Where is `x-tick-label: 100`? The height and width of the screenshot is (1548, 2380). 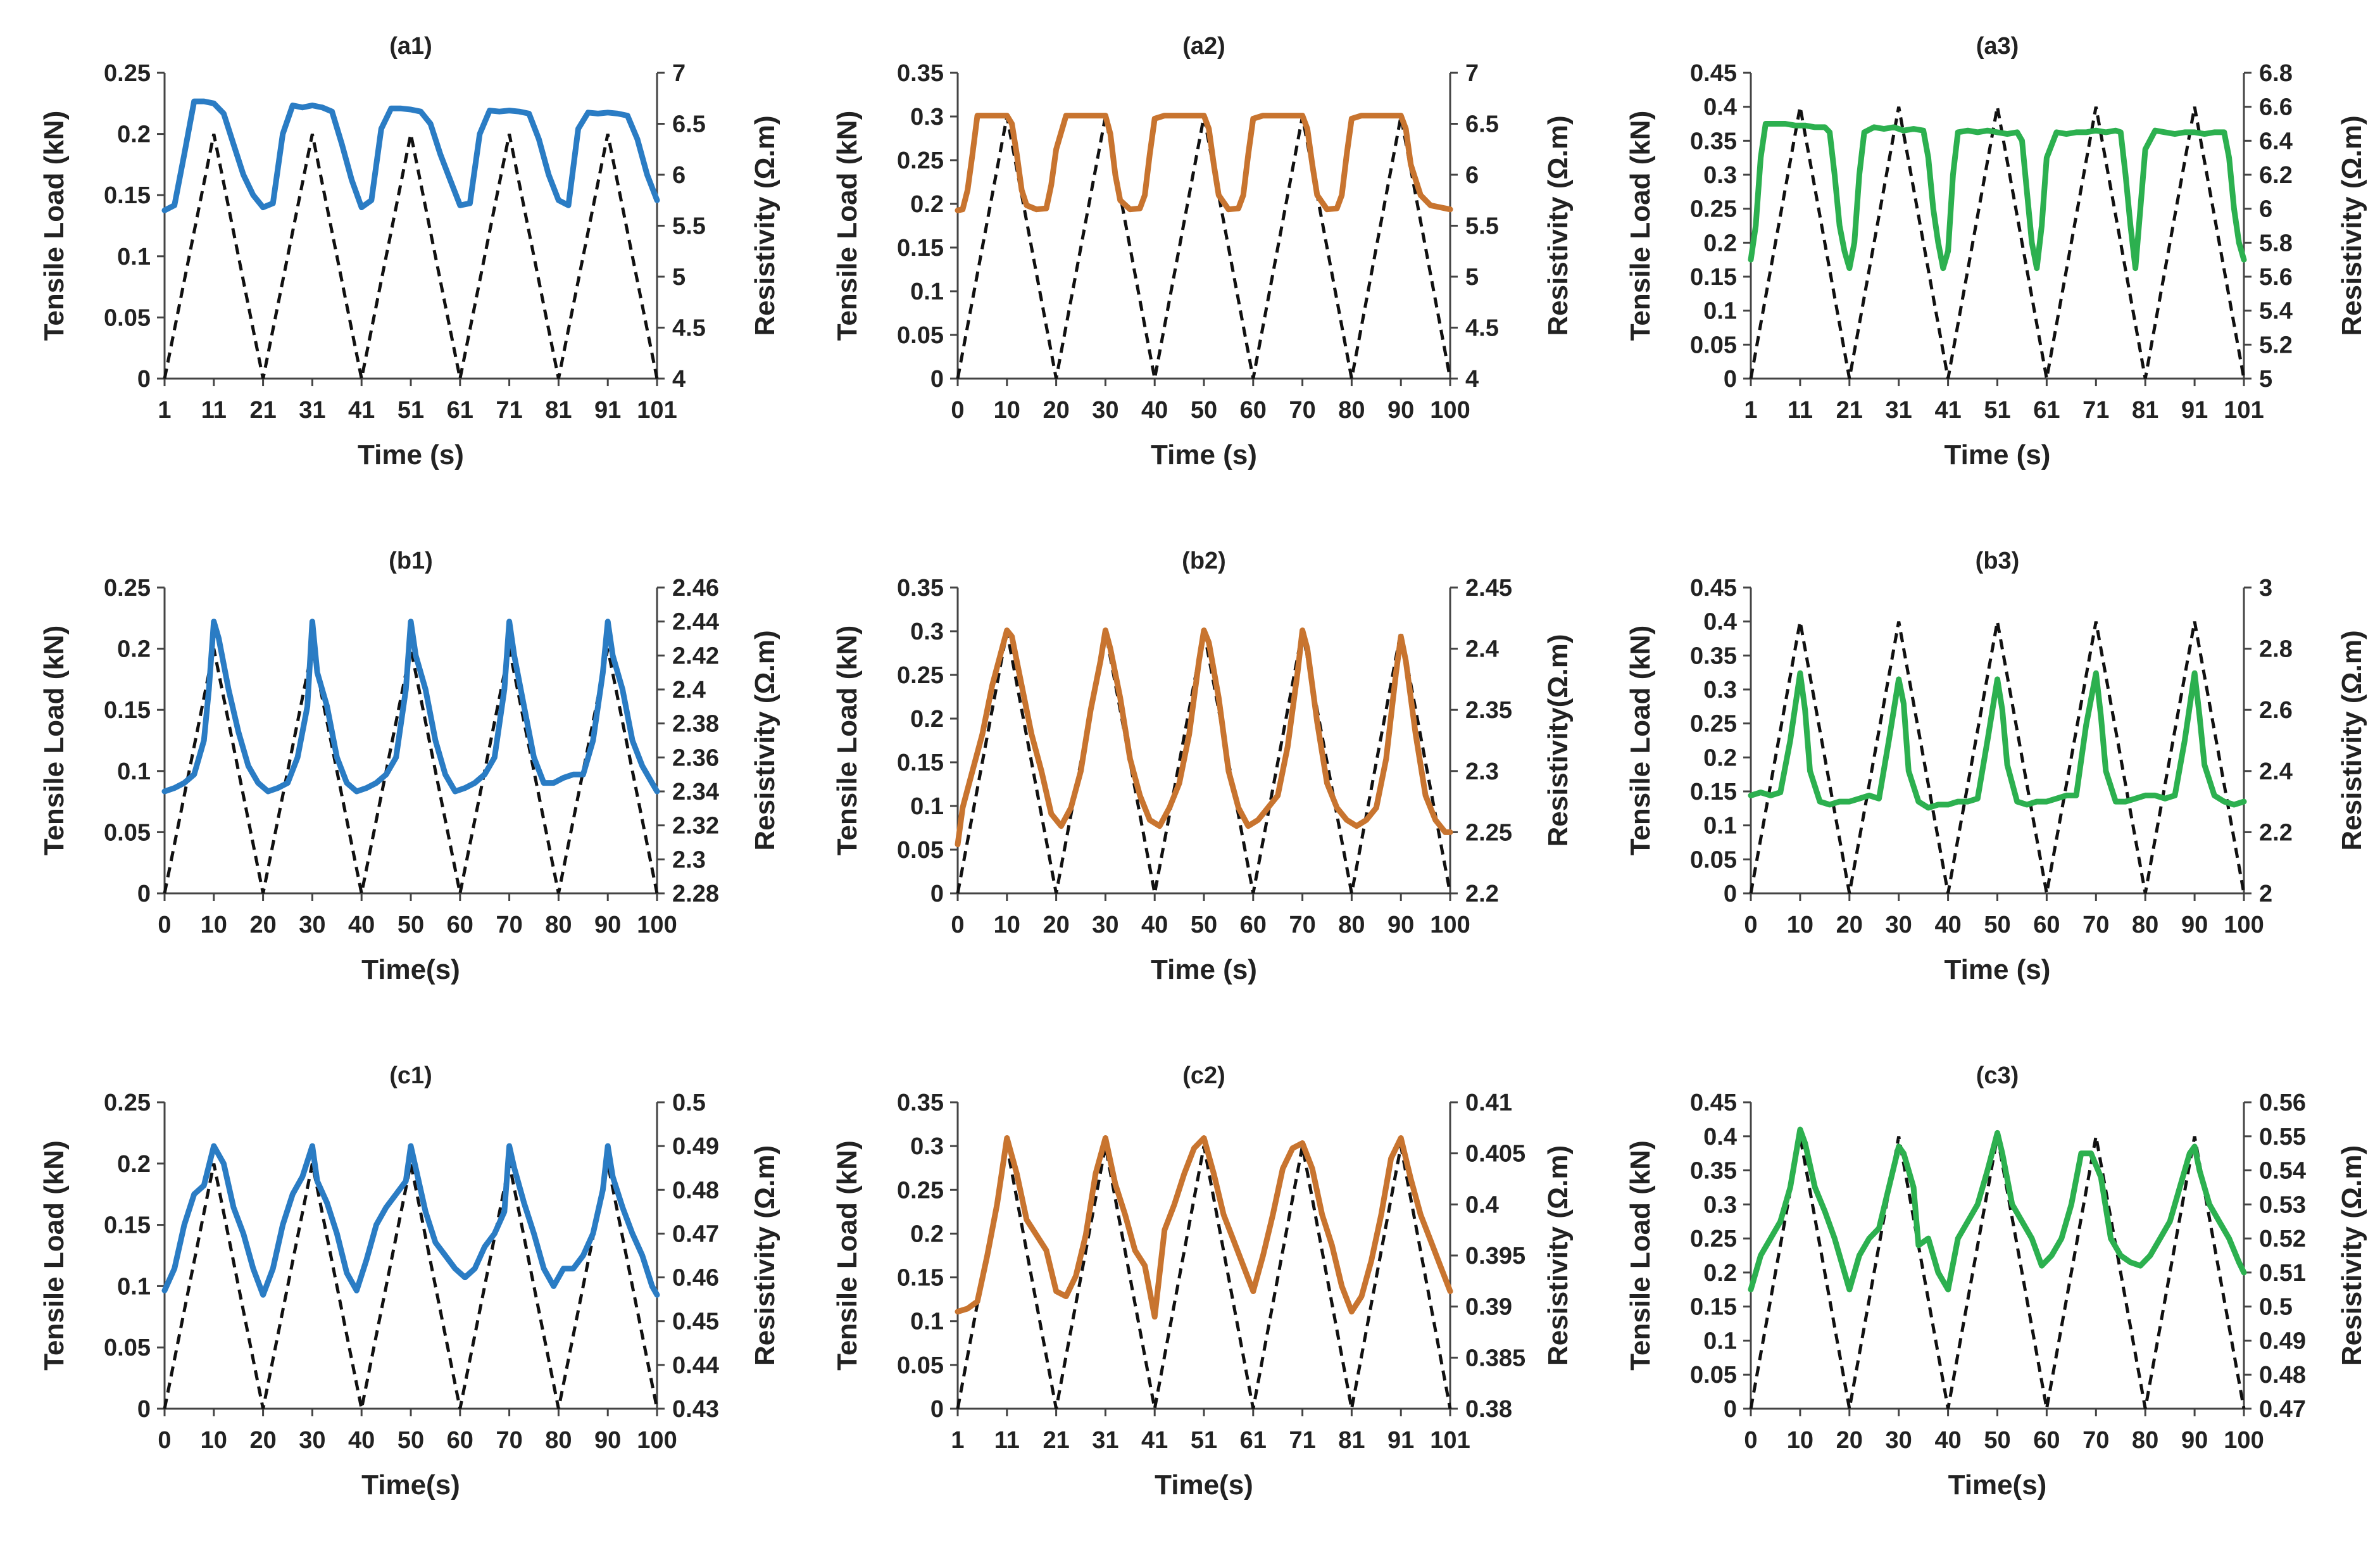
x-tick-label: 100 is located at coordinates (1450, 925).